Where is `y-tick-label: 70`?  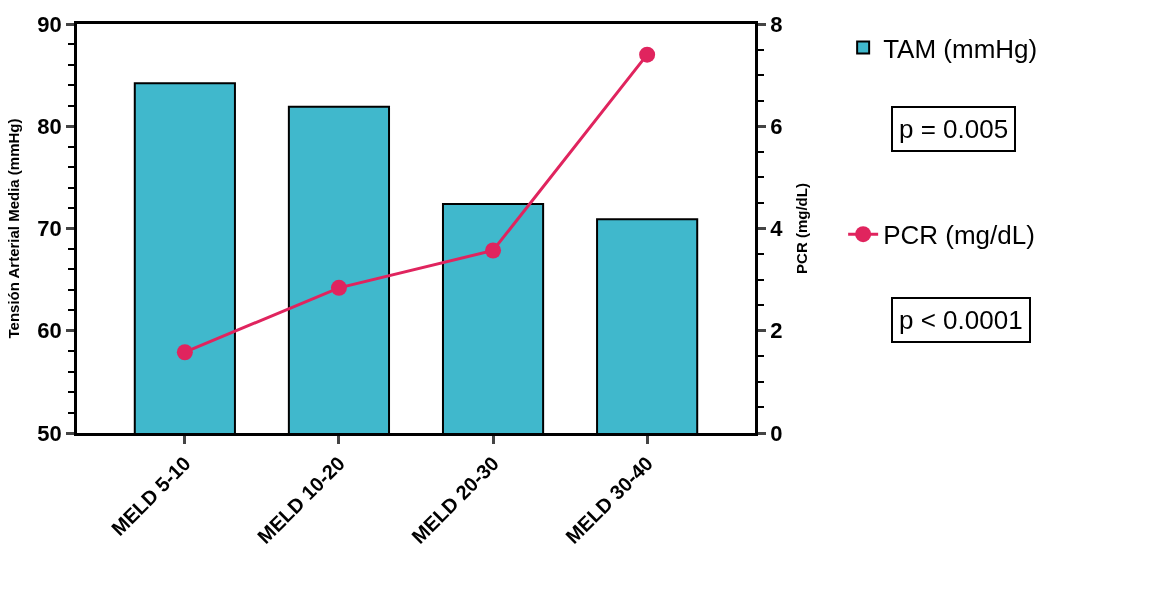
y-tick-label: 70 is located at coordinates (49, 229).